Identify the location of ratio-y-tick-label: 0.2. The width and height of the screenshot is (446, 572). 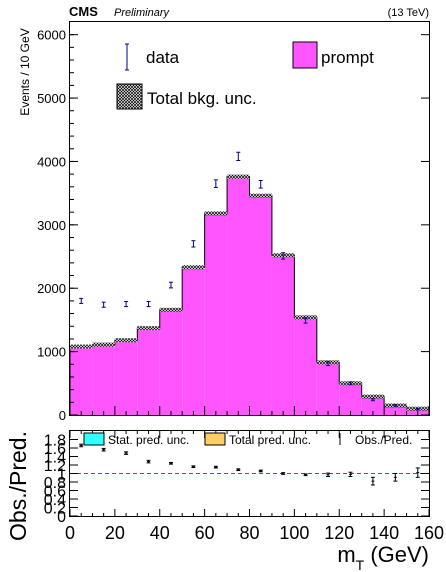
(55, 509).